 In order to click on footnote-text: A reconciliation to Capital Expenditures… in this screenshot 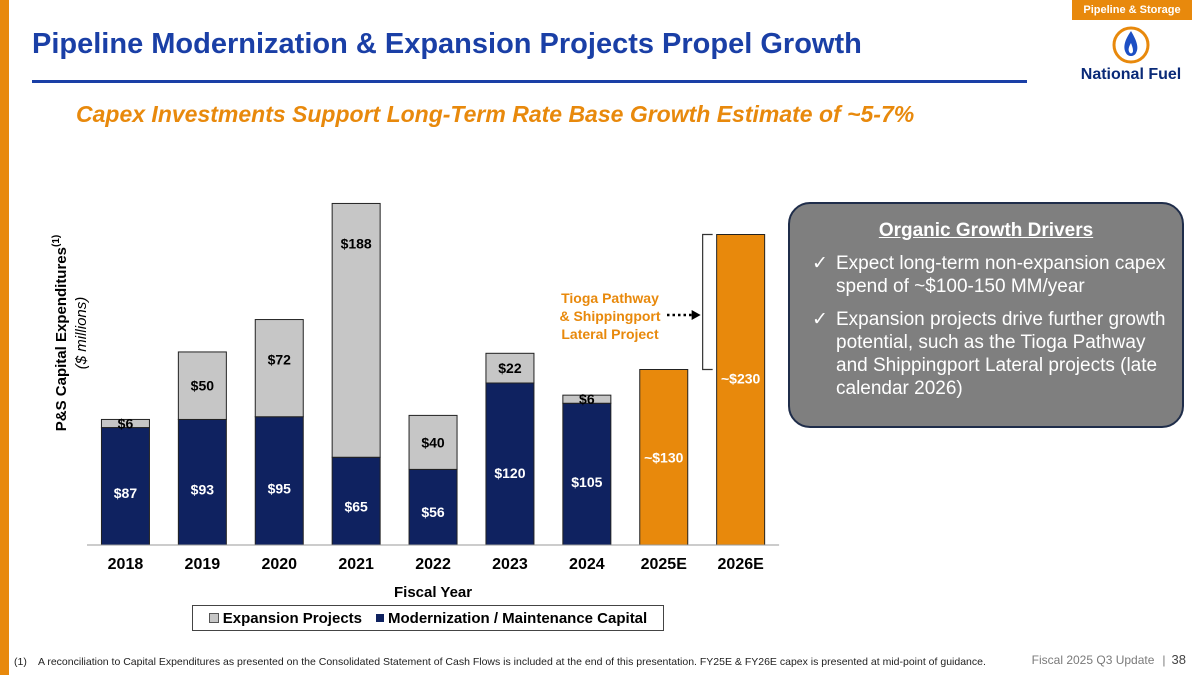, I will do `click(512, 662)`.